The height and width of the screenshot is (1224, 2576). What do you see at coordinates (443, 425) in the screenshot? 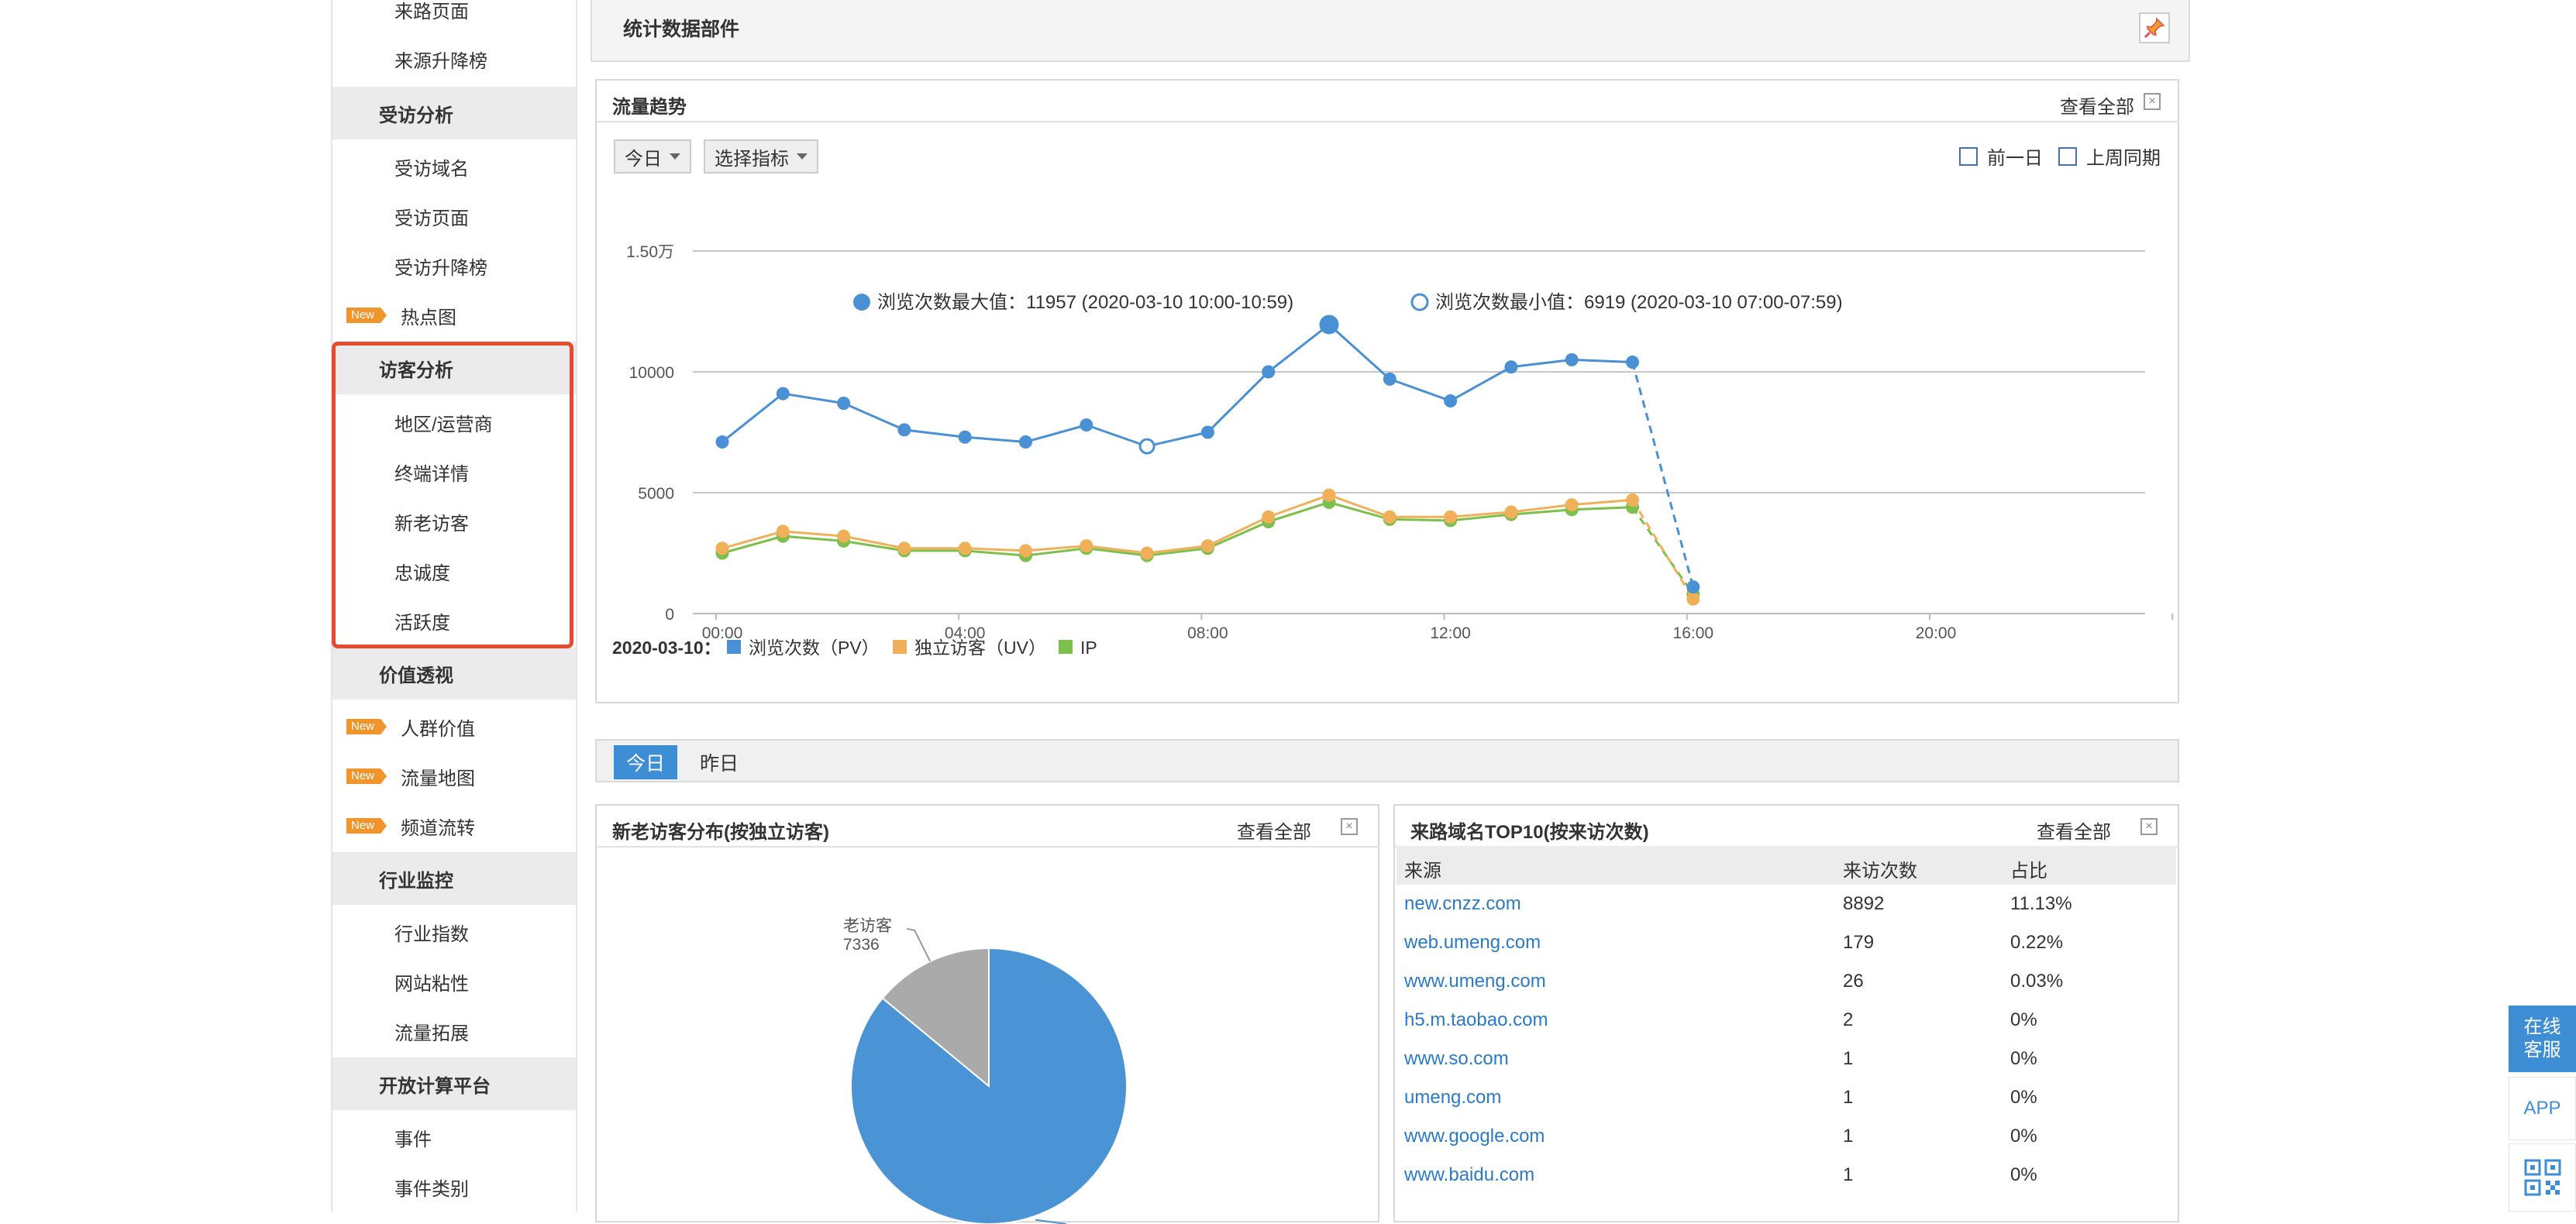
I see `sidebar-item-label: 地区/运营商` at bounding box center [443, 425].